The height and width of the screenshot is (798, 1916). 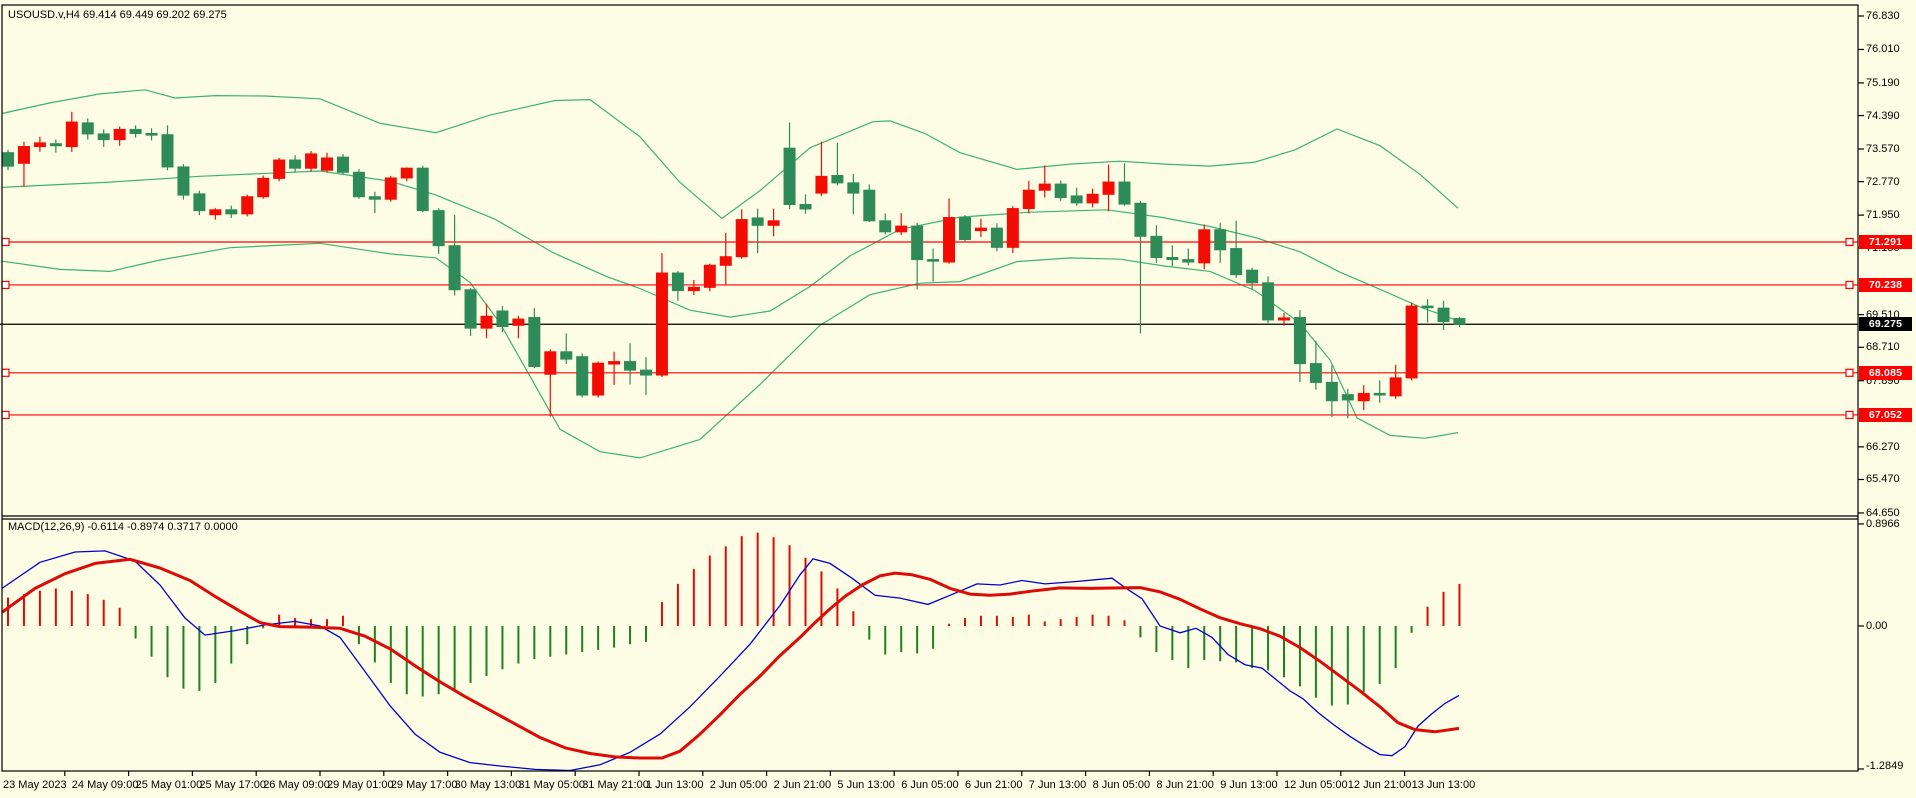 I want to click on time-axis-label: 2 Jun 05:00, so click(x=738, y=785).